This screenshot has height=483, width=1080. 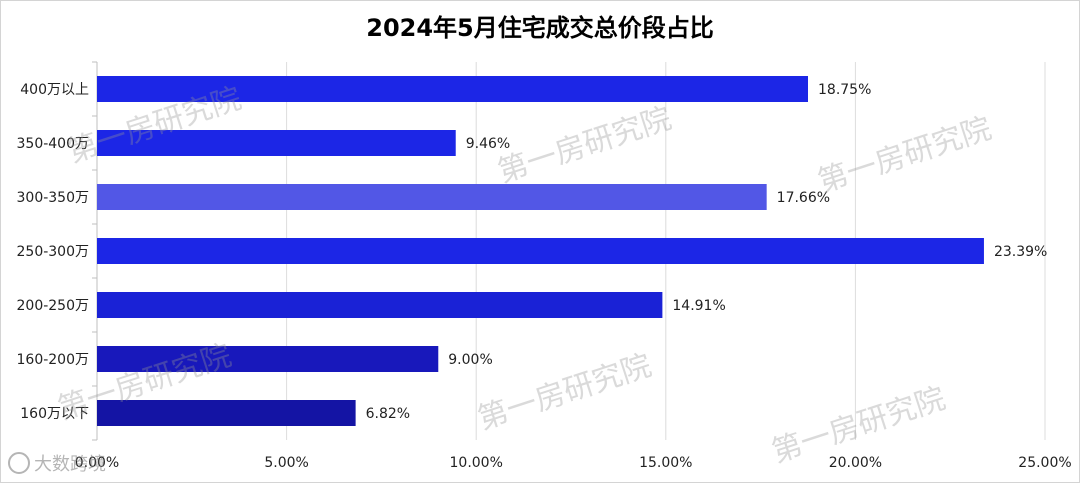 What do you see at coordinates (54, 414) in the screenshot?
I see `y-tick-label: 160万以下` at bounding box center [54, 414].